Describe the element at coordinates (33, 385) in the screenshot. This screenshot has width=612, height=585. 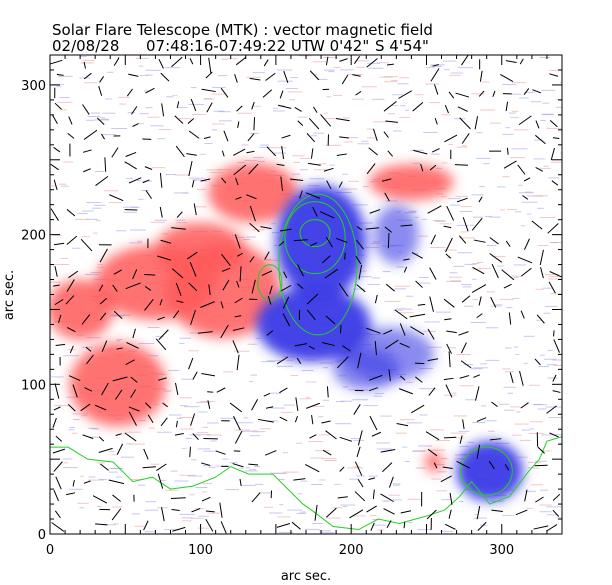
I see `y-tick-label: 100` at that location.